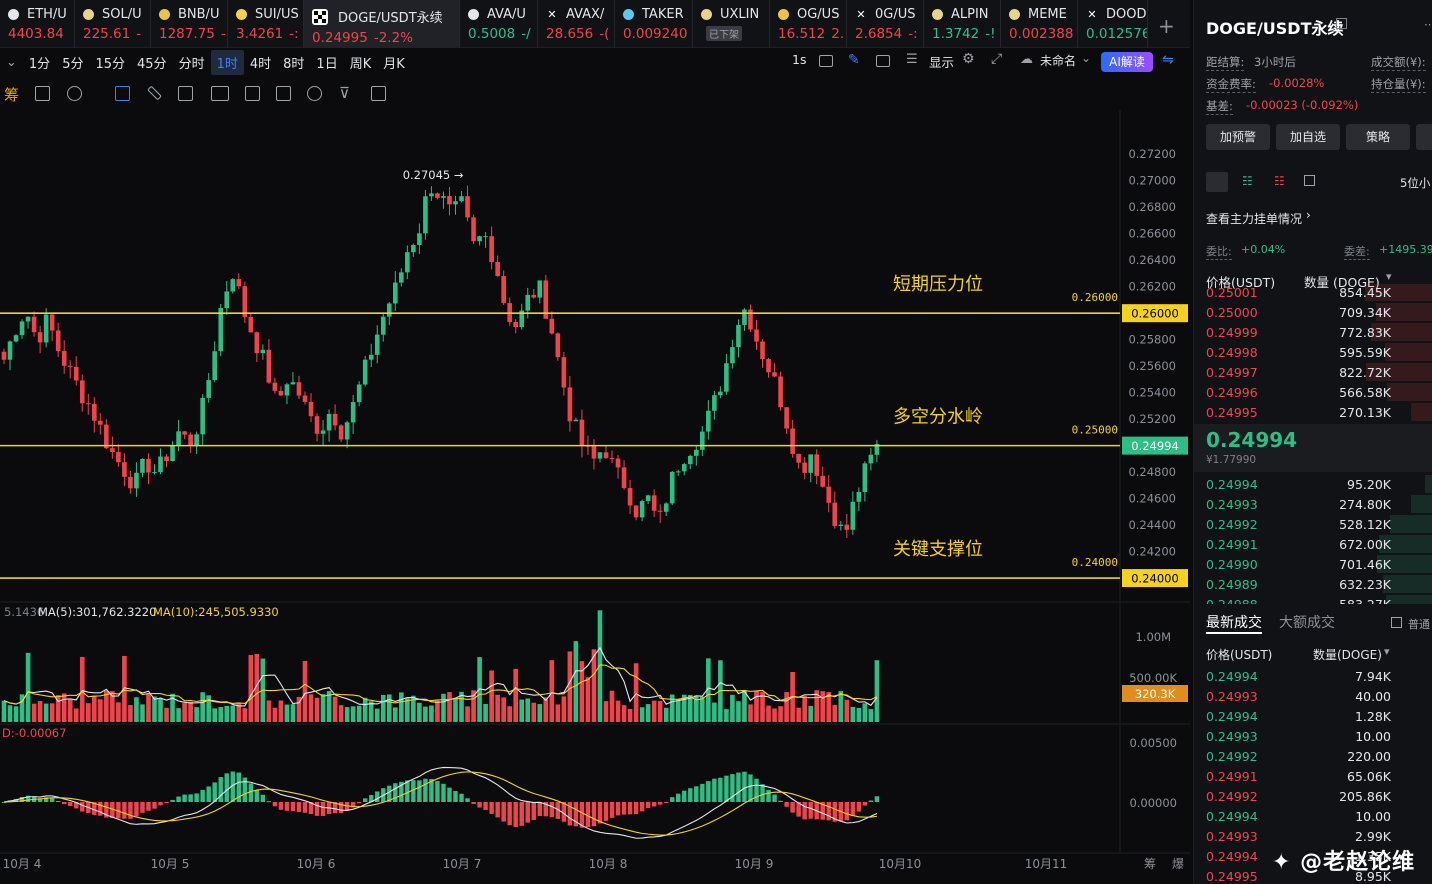 The image size is (1432, 884). I want to click on seconds-button: 1s, so click(799, 59).